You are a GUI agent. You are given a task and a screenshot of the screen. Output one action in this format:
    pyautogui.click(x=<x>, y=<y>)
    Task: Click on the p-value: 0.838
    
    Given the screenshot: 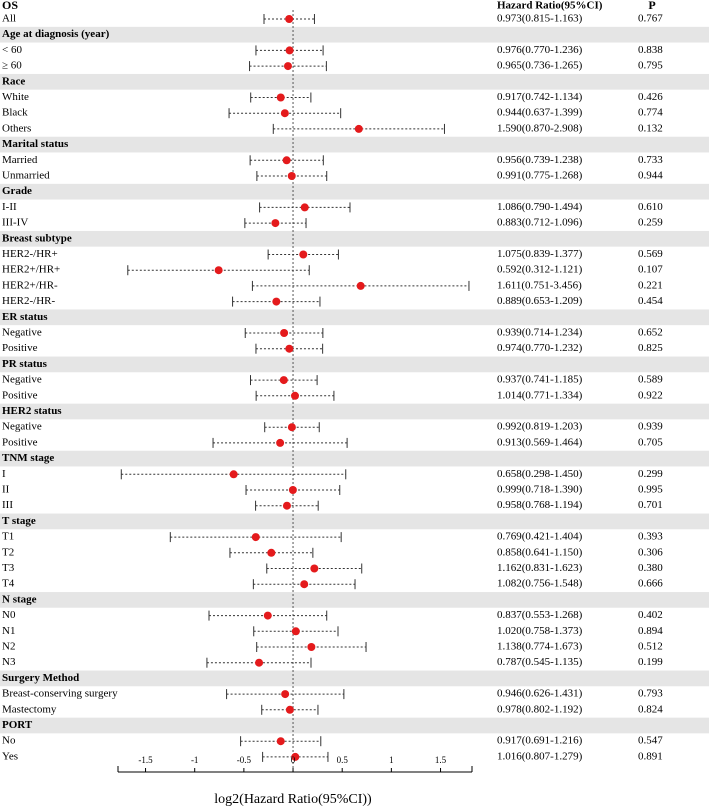 What is the action you would take?
    pyautogui.click(x=650, y=50)
    